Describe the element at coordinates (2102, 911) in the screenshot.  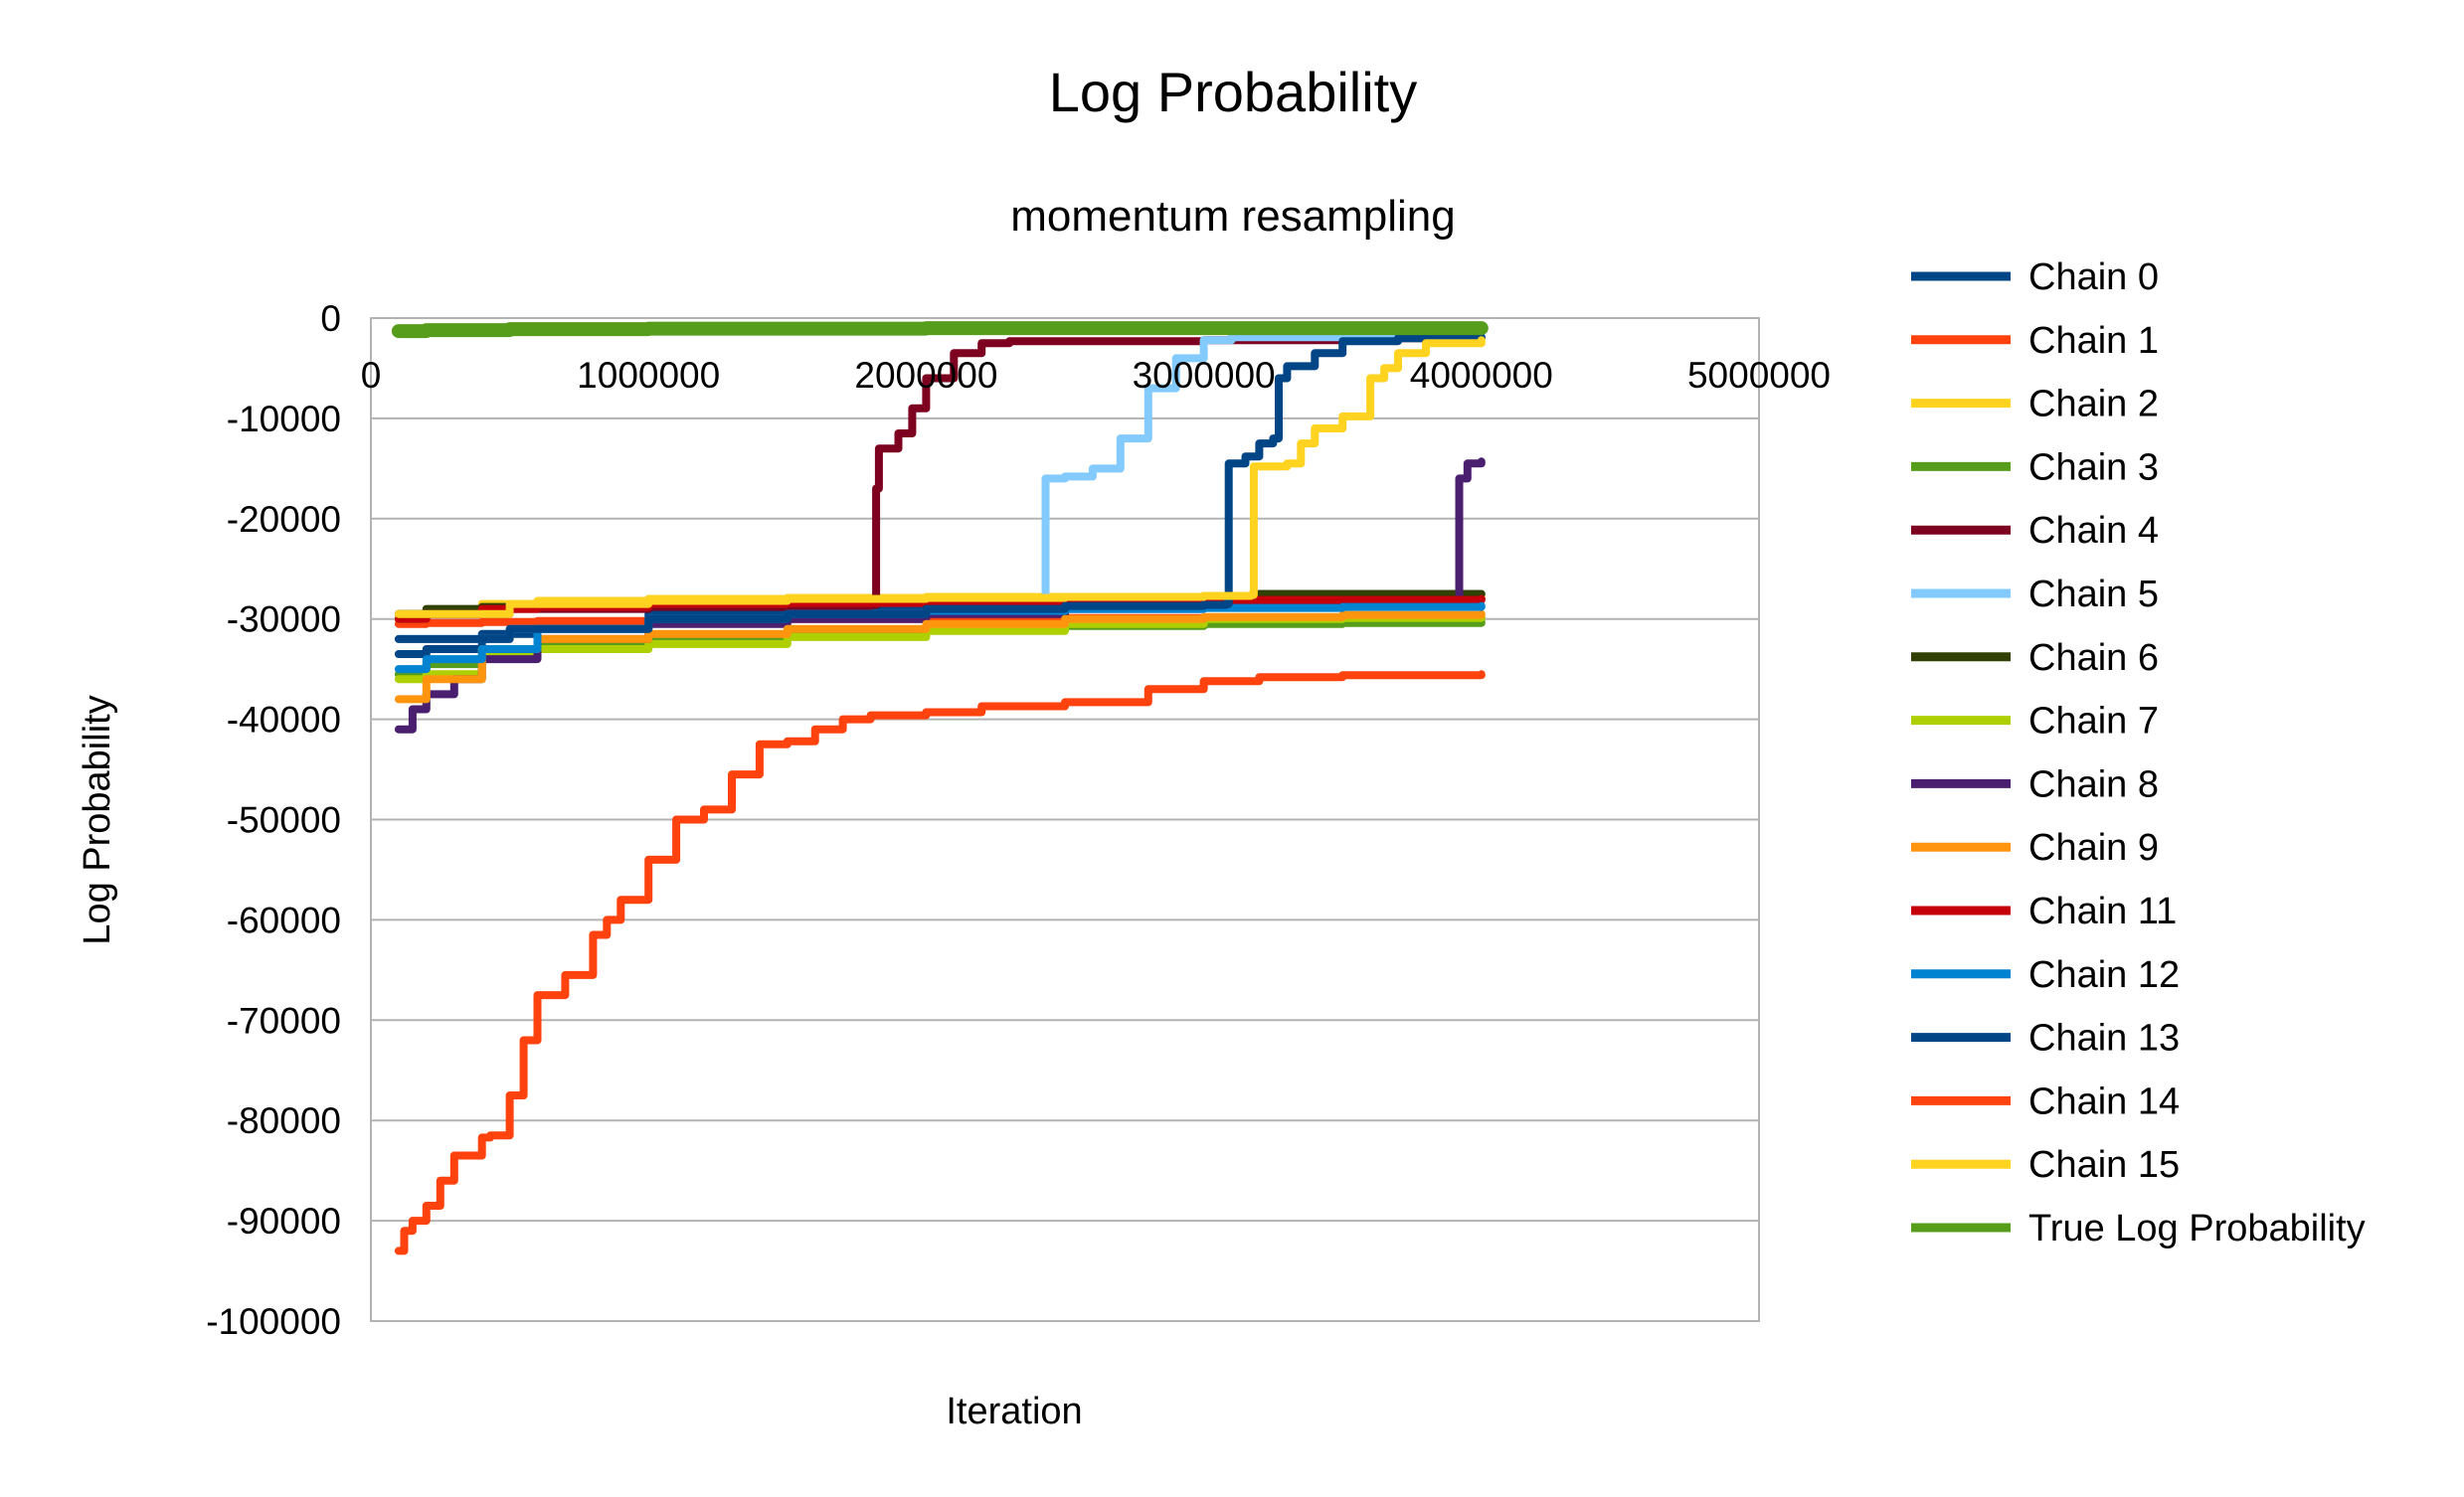
I see `legend-label: Chain 11` at that location.